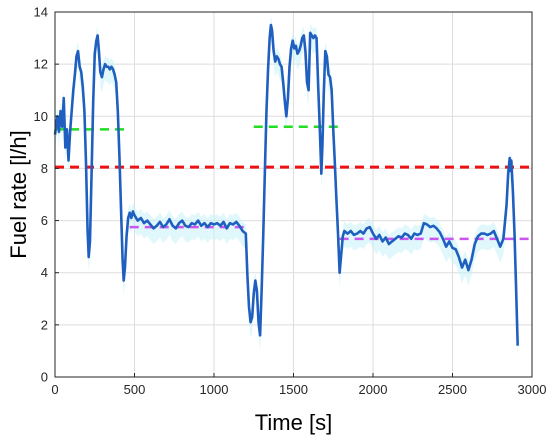  I want to click on y-tick-label: 2, so click(44, 324).